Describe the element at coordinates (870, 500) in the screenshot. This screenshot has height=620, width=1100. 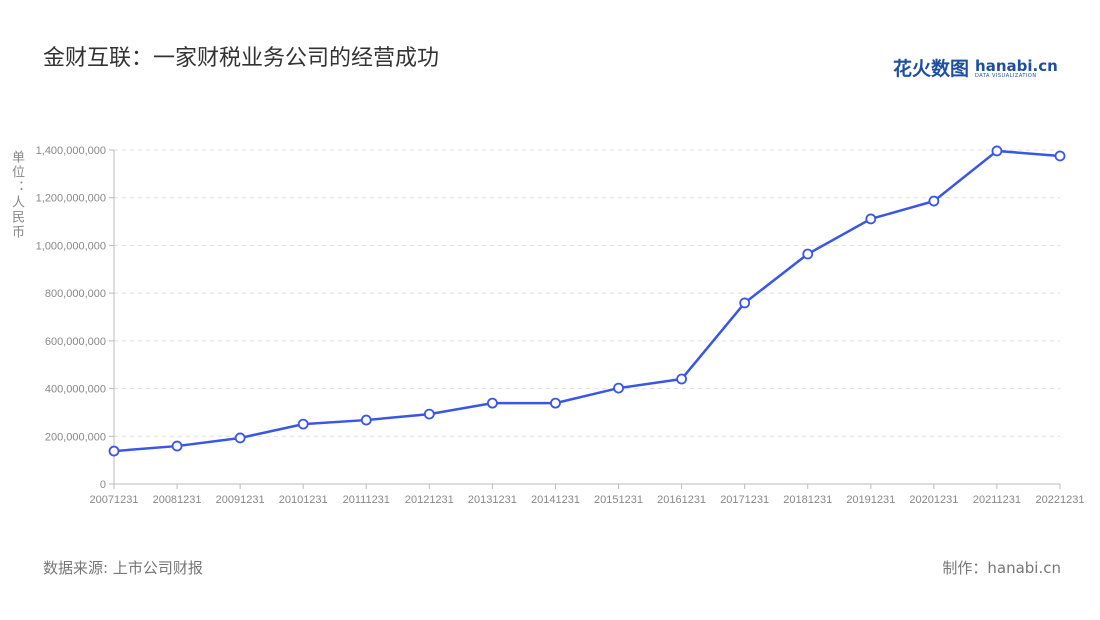
I see `x-tick-label: 20191231` at that location.